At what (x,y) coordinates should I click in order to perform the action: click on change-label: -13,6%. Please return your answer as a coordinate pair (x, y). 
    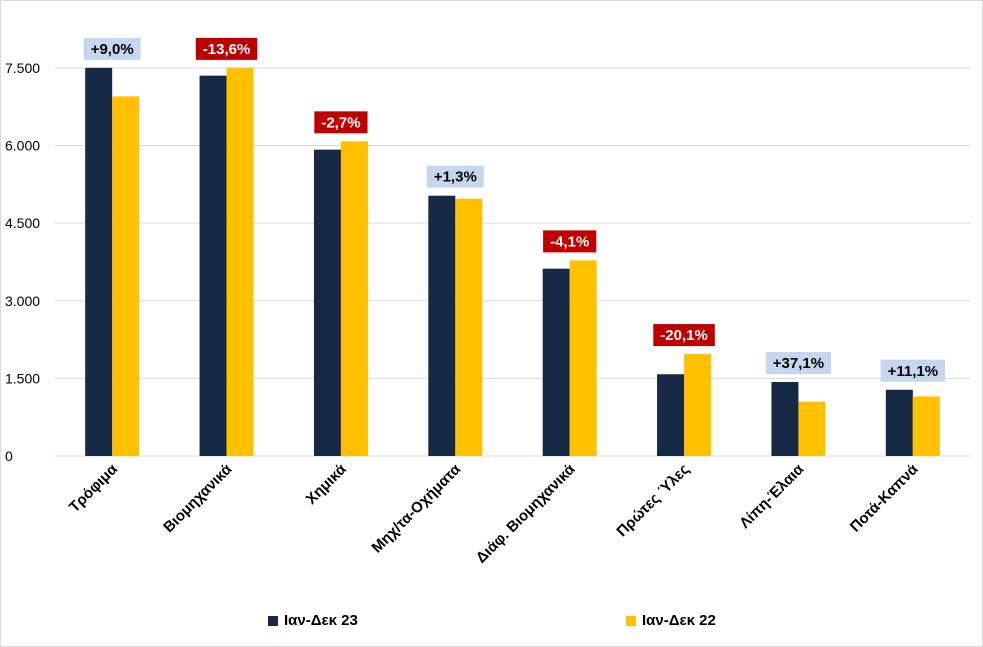
    Looking at the image, I should click on (226, 48).